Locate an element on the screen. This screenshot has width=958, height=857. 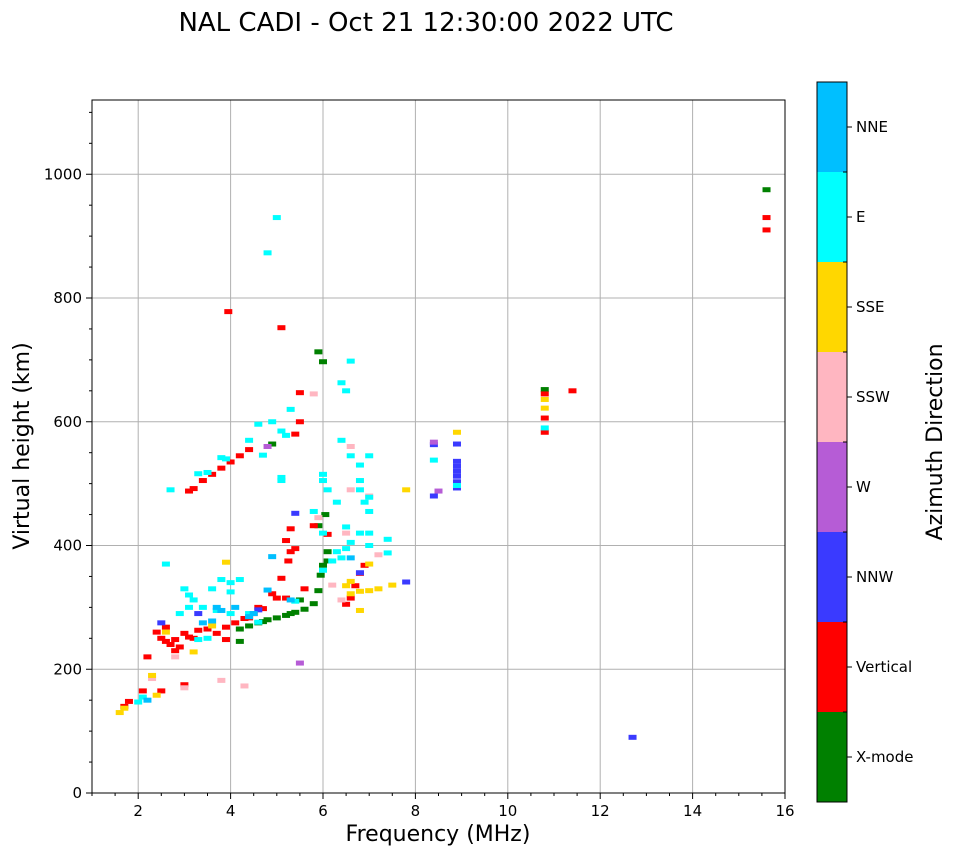
x-tick-label: 2 is located at coordinates (138, 811).